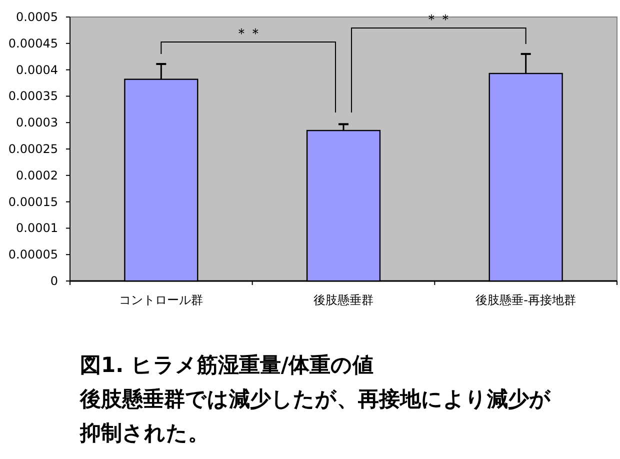  I want to click on y-tick-label: 0.0005, so click(37, 17).